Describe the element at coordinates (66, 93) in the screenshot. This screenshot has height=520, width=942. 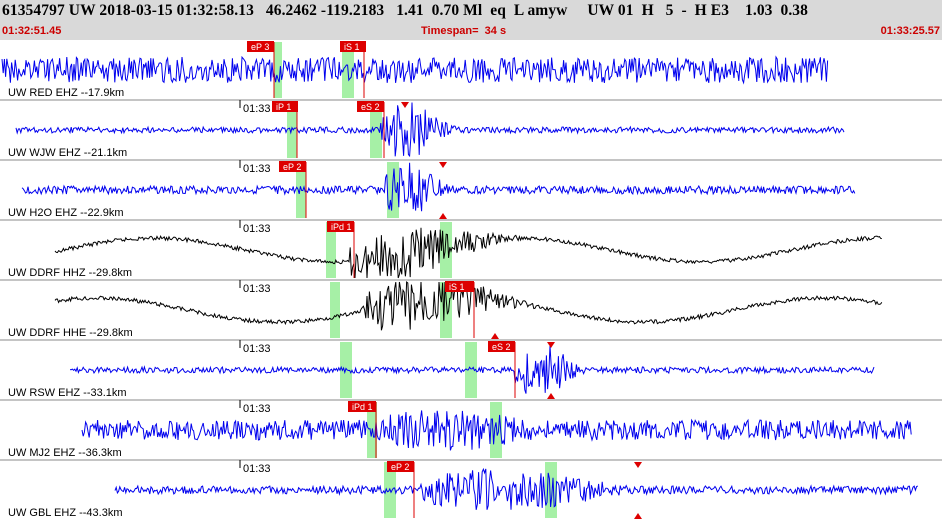
I see `station-label: UW RED EHZ --17.9km` at that location.